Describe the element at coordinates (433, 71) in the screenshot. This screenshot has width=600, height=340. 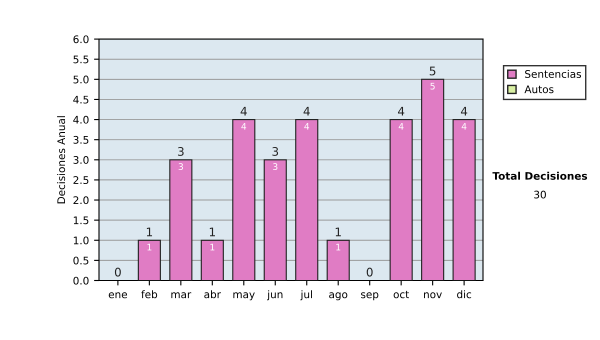
I see `total-label: 5` at that location.